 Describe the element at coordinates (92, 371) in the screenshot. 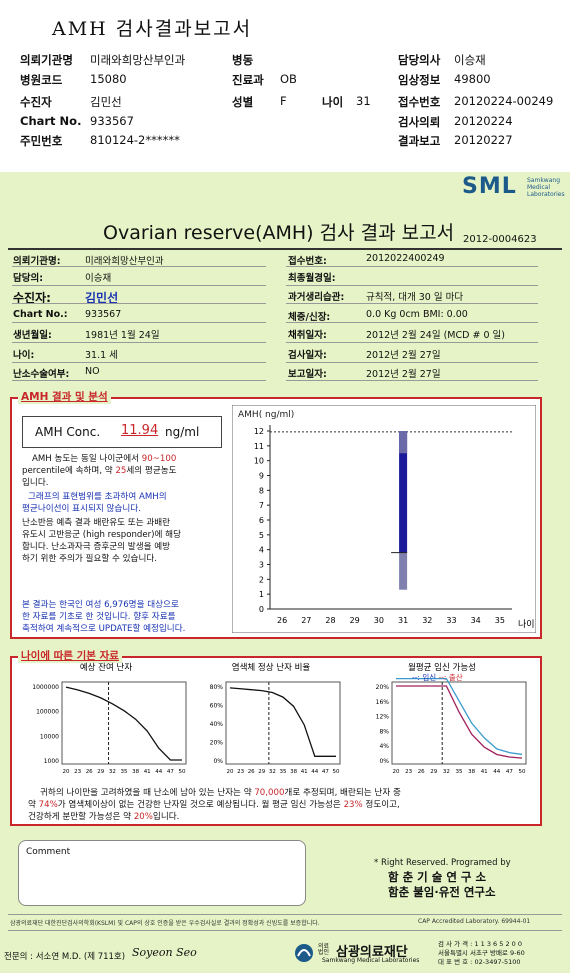

I see `patient-value-6: NO` at that location.